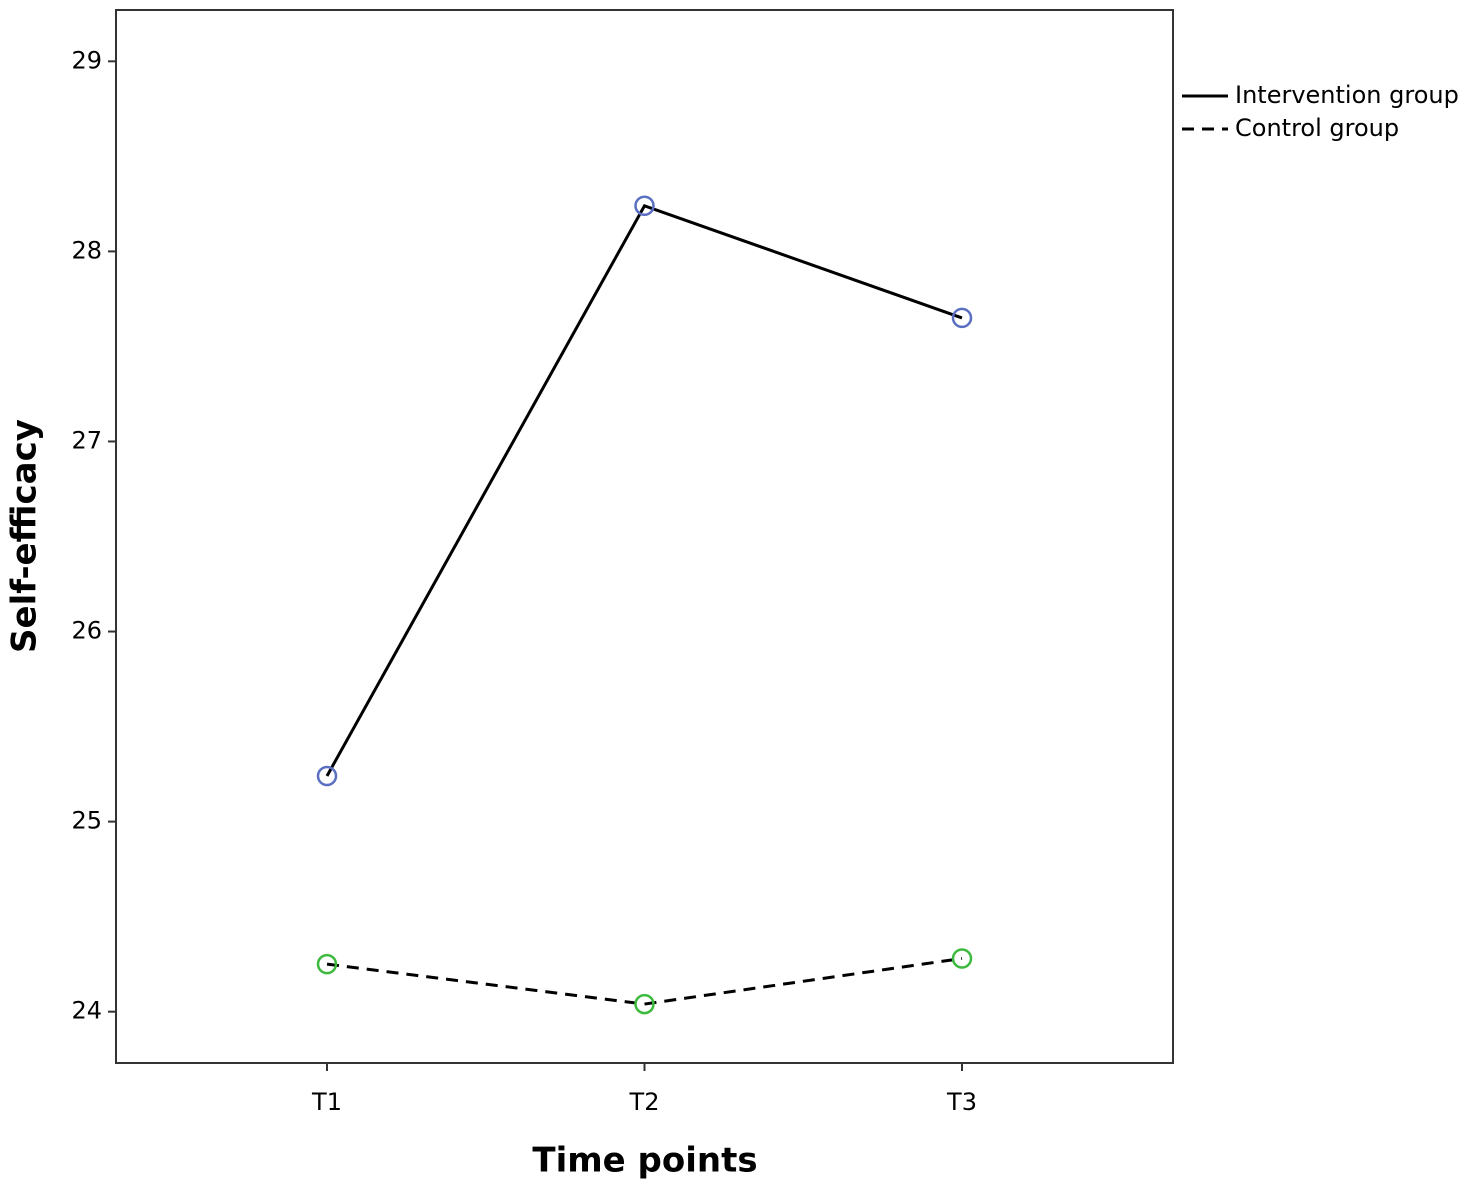 The height and width of the screenshot is (1189, 1466). Describe the element at coordinates (86, 1011) in the screenshot. I see `y-tick-label: 24` at that location.